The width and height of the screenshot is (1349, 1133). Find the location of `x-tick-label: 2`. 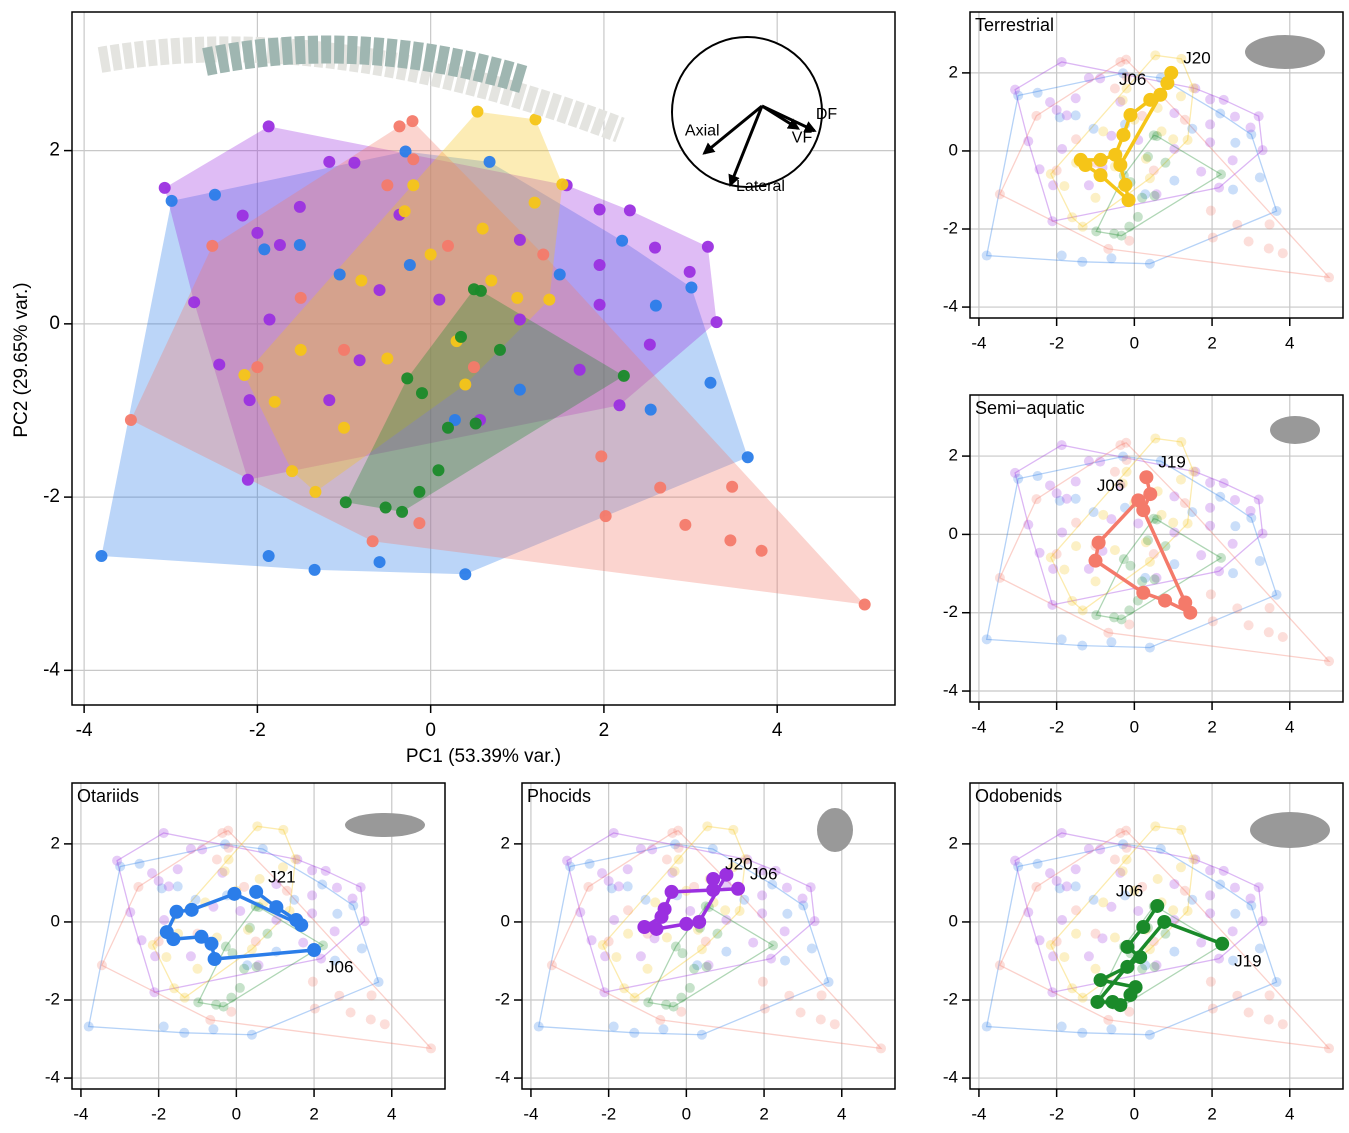

x-tick-label: 2 is located at coordinates (1211, 342).